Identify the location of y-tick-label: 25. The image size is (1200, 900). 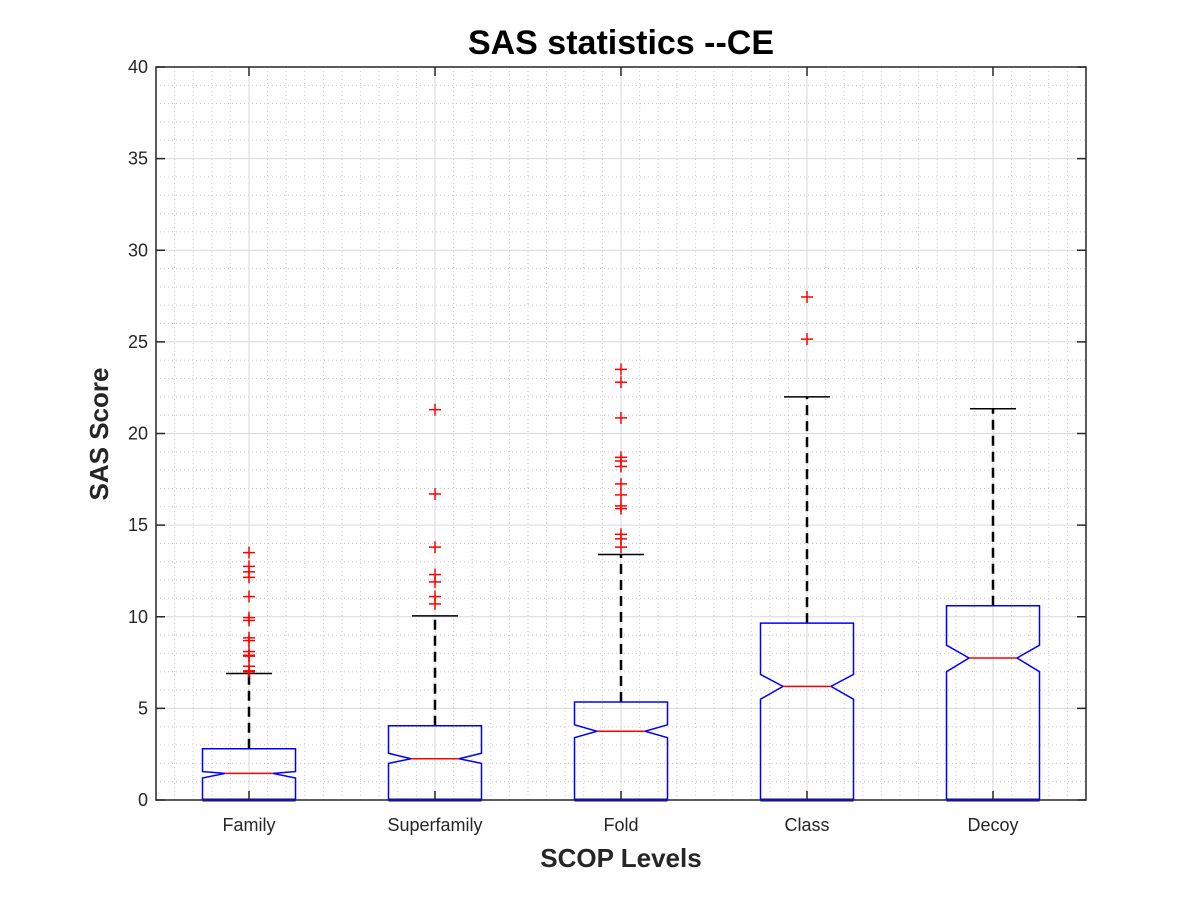
(138, 342).